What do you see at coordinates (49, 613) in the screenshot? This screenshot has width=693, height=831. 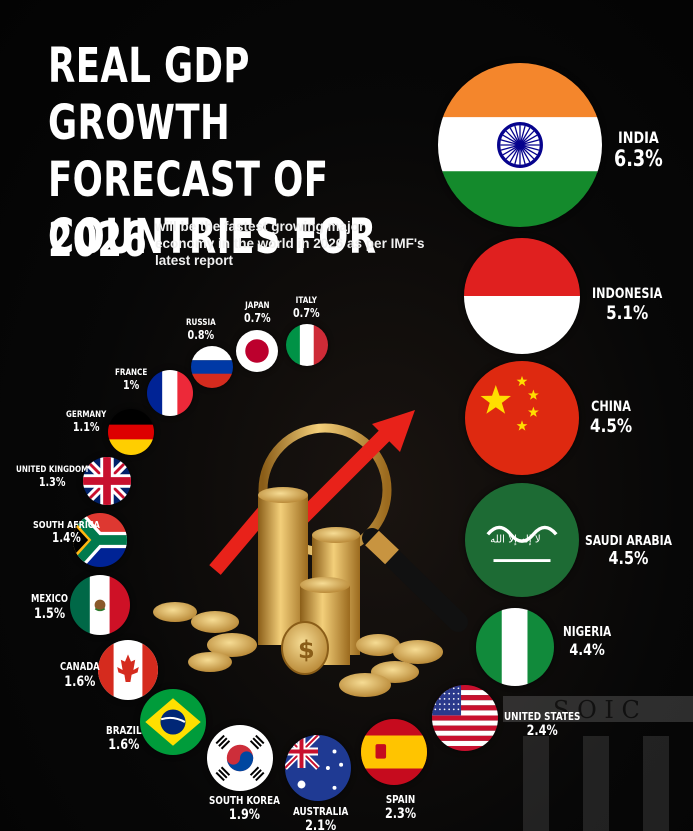 I see `gdp-growth-value: 1.5%` at bounding box center [49, 613].